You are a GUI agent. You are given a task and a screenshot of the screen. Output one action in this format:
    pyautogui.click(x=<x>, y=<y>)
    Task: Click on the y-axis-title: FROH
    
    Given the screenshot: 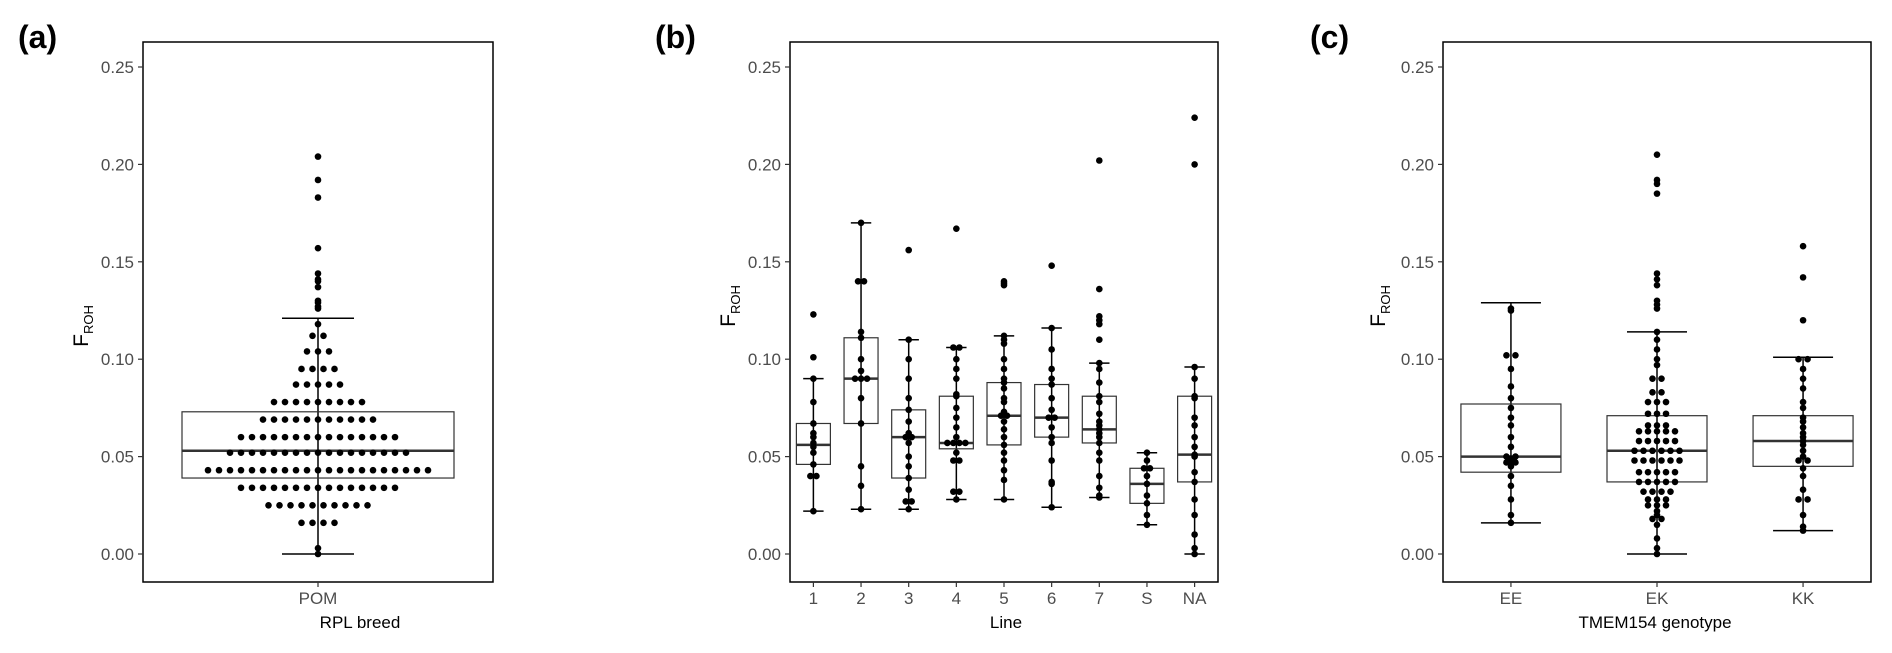 What is the action you would take?
    pyautogui.click(x=1380, y=306)
    